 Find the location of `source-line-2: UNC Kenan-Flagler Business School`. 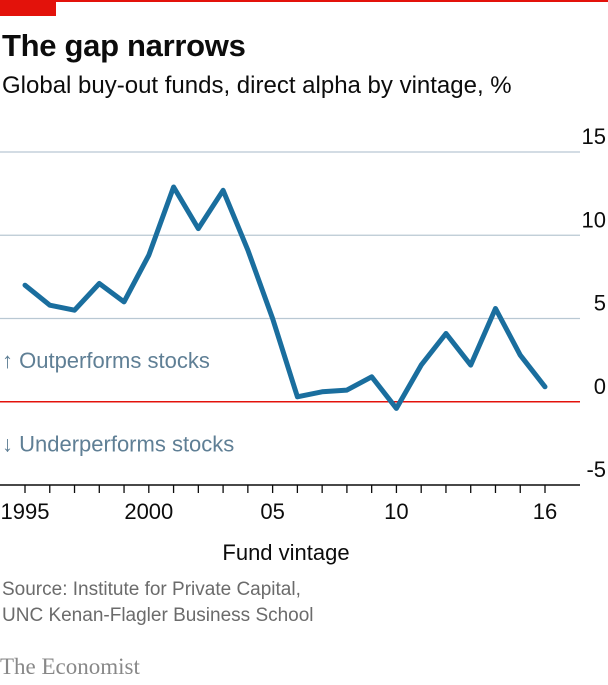

source-line-2: UNC Kenan-Flagler Business School is located at coordinates (158, 615).